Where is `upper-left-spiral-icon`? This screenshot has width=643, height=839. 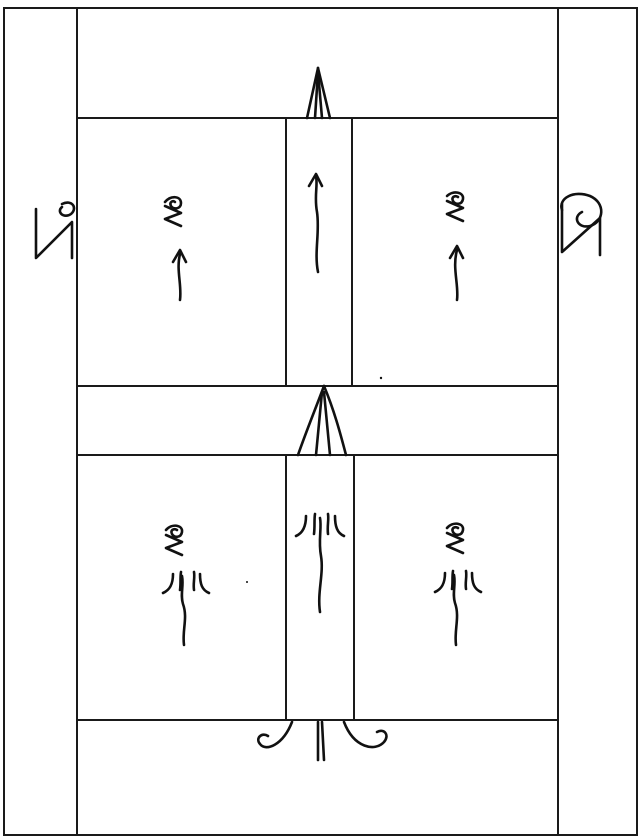 upper-left-spiral-icon is located at coordinates (173, 211).